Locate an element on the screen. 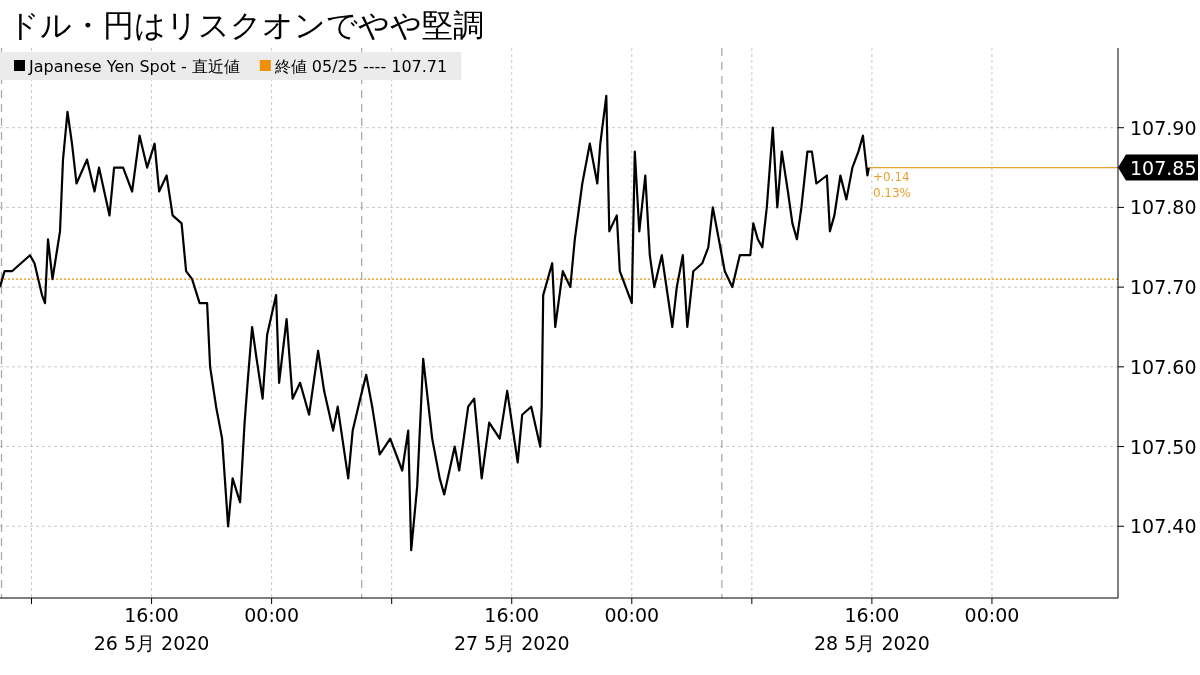 This screenshot has width=1200, height=675. y-tick-label: 107.90 is located at coordinates (1163, 127).